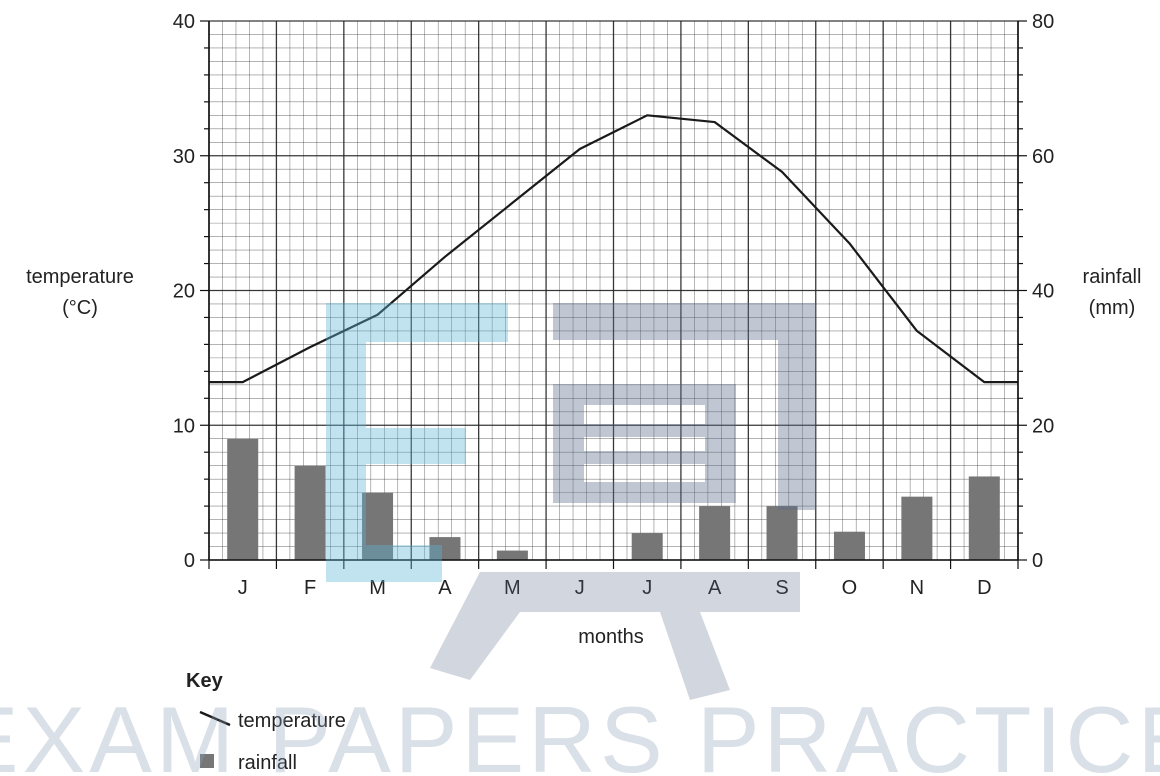 This screenshot has width=1160, height=776. Describe the element at coordinates (1043, 426) in the screenshot. I see `y-right-tick-label: 20` at that location.